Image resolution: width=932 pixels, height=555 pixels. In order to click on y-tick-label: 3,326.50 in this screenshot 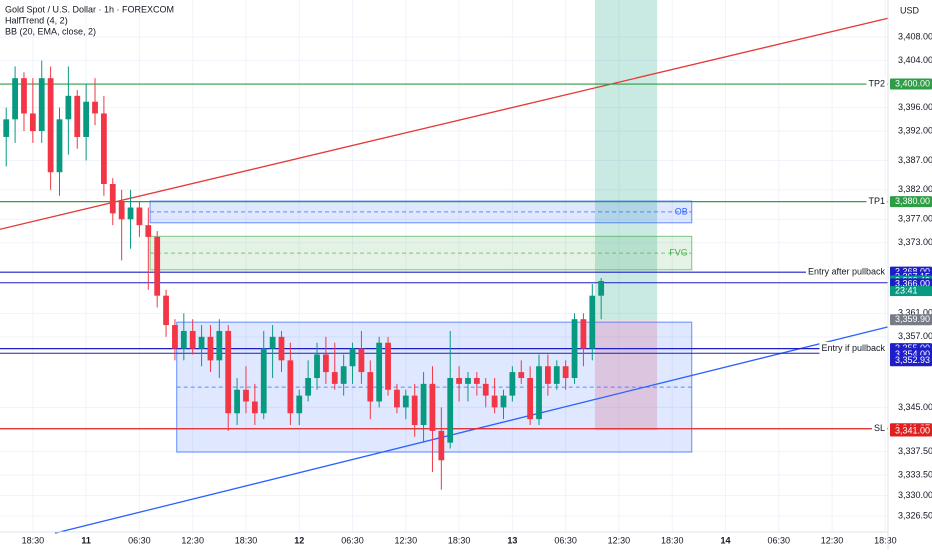, I will do `click(915, 516)`.